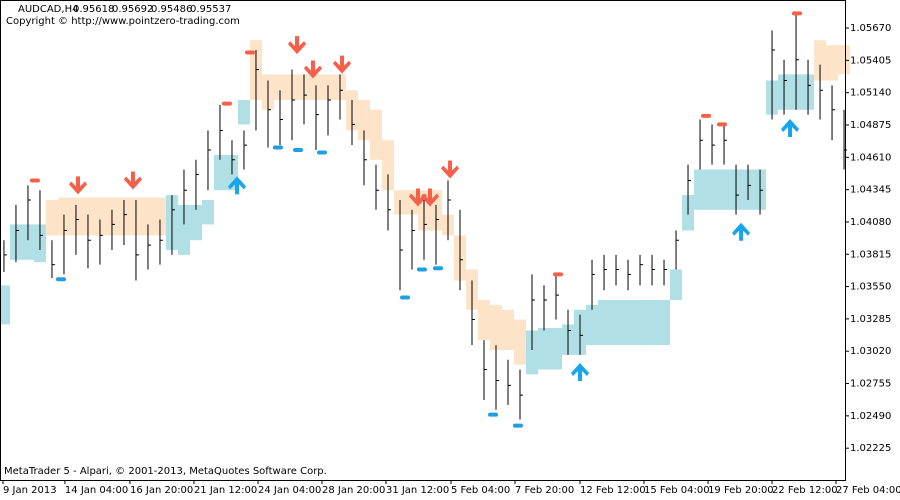 This screenshot has width=900, height=500. Describe the element at coordinates (870, 384) in the screenshot. I see `y-tick-label: 1.02755` at that location.